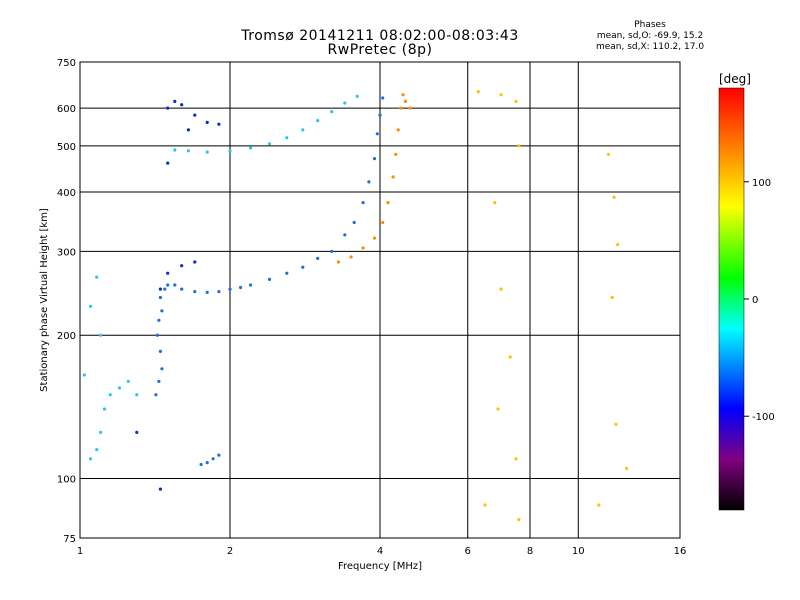  What do you see at coordinates (578, 551) in the screenshot?
I see `x-tick-label: 10` at bounding box center [578, 551].